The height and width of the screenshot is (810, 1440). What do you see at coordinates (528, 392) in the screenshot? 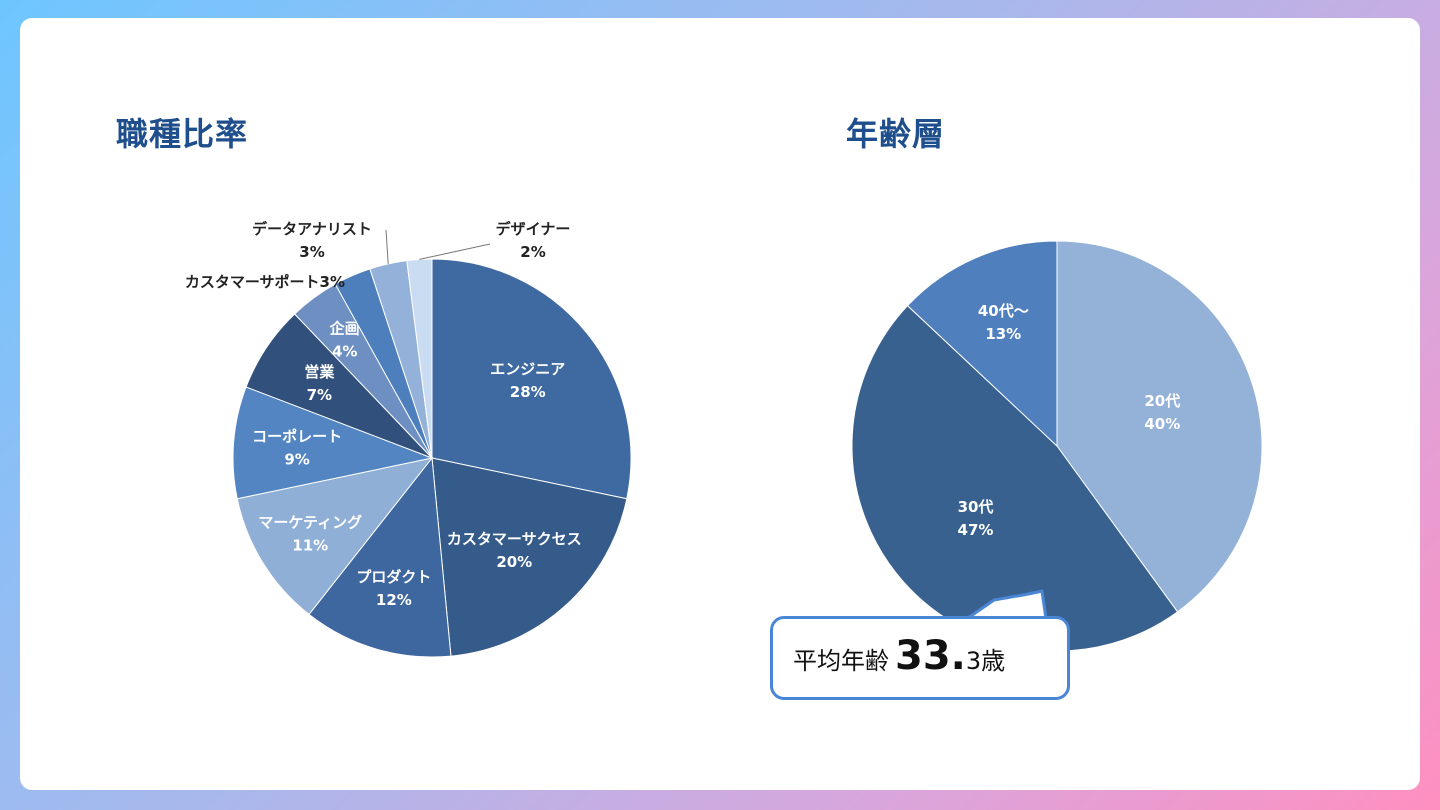
I see `slice-value-label: 28%` at bounding box center [528, 392].